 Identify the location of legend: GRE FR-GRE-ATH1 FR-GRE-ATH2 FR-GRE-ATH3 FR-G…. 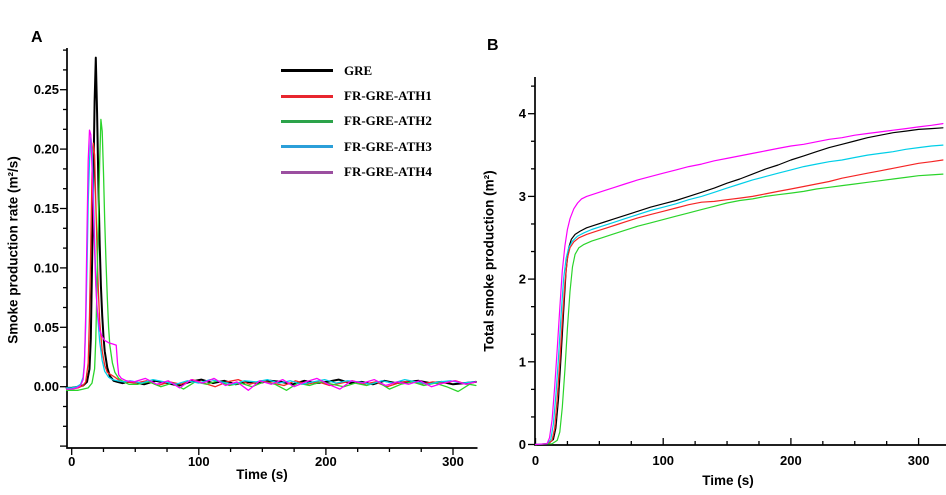
(356, 121).